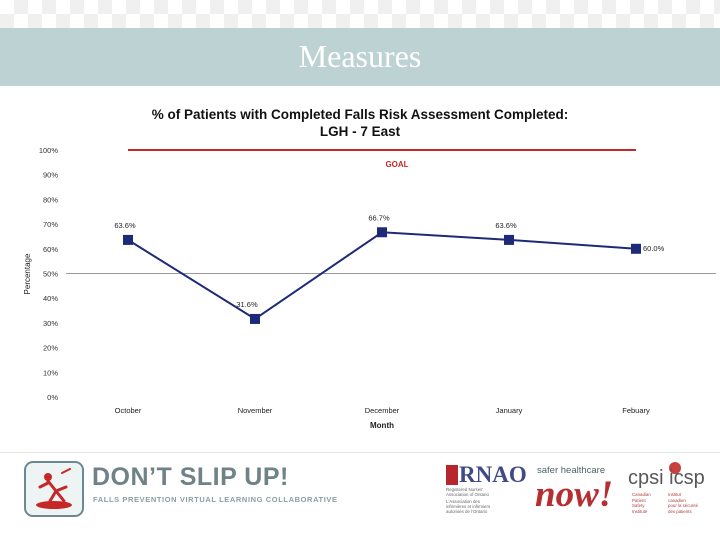 Image resolution: width=720 pixels, height=541 pixels. I want to click on data-point-december, so click(382, 232).